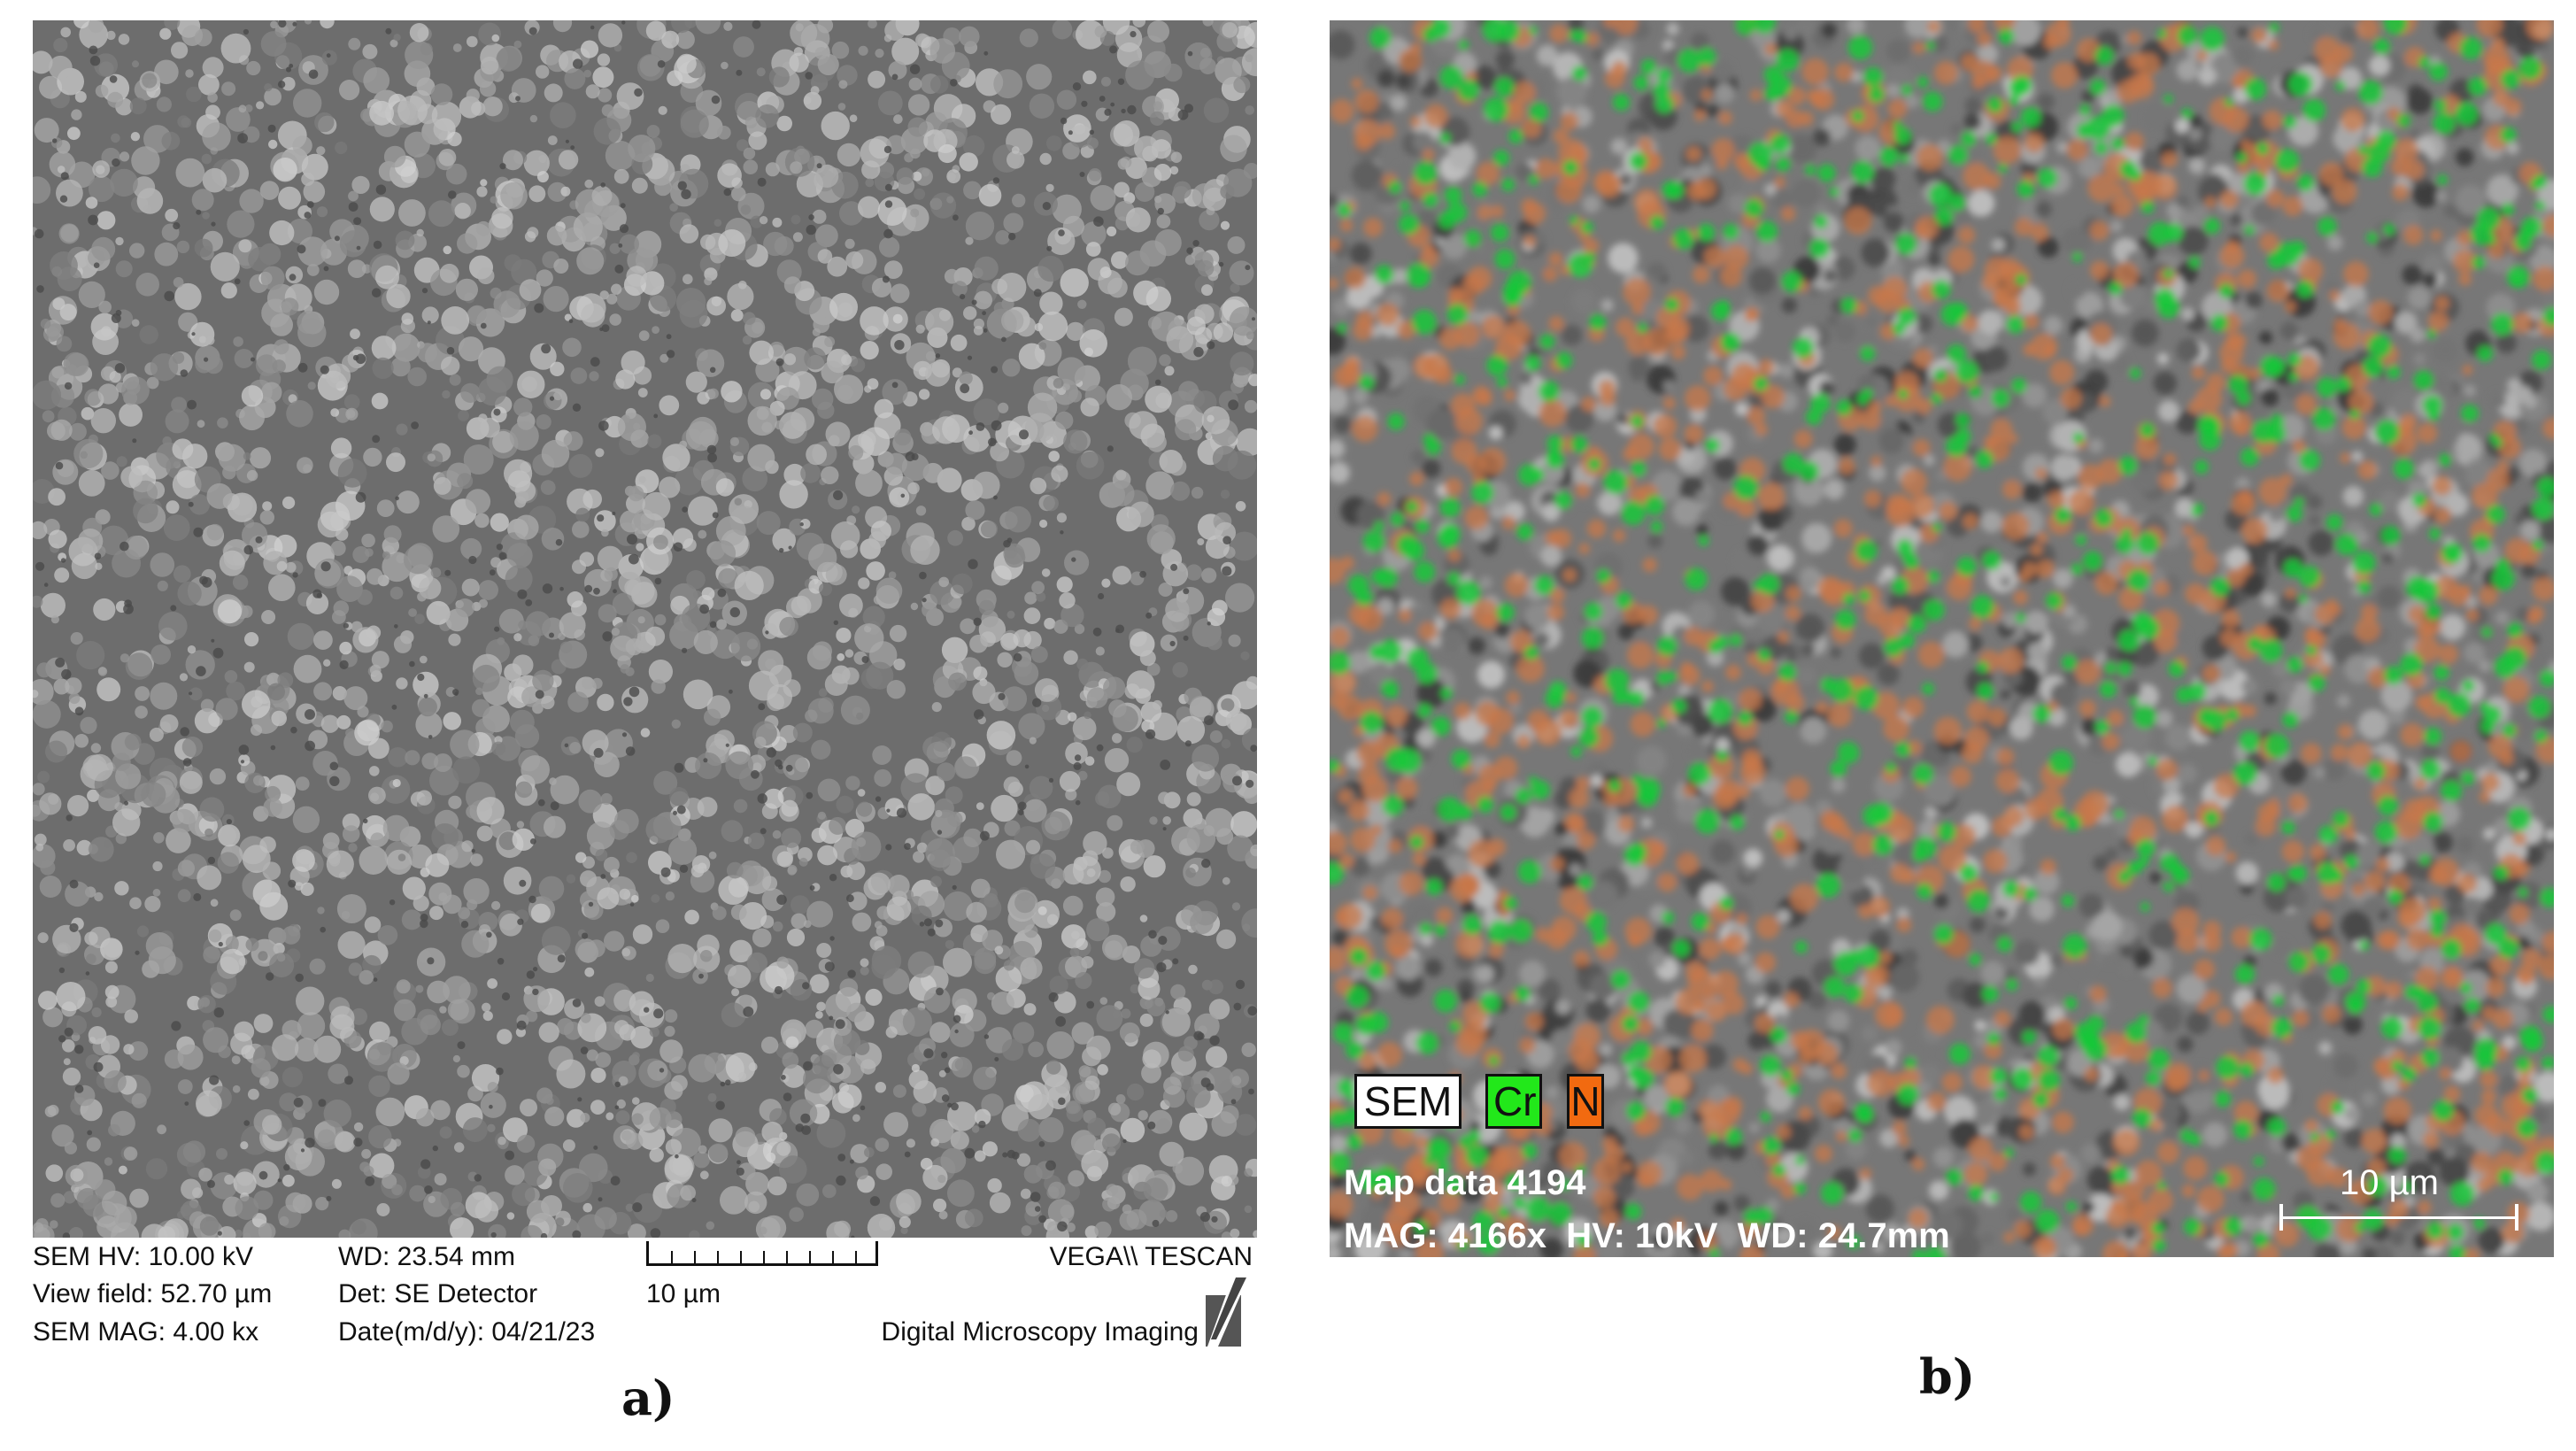  Describe the element at coordinates (1040, 1332) in the screenshot. I see `imaging-label: Digital Microscopy Imaging` at that location.